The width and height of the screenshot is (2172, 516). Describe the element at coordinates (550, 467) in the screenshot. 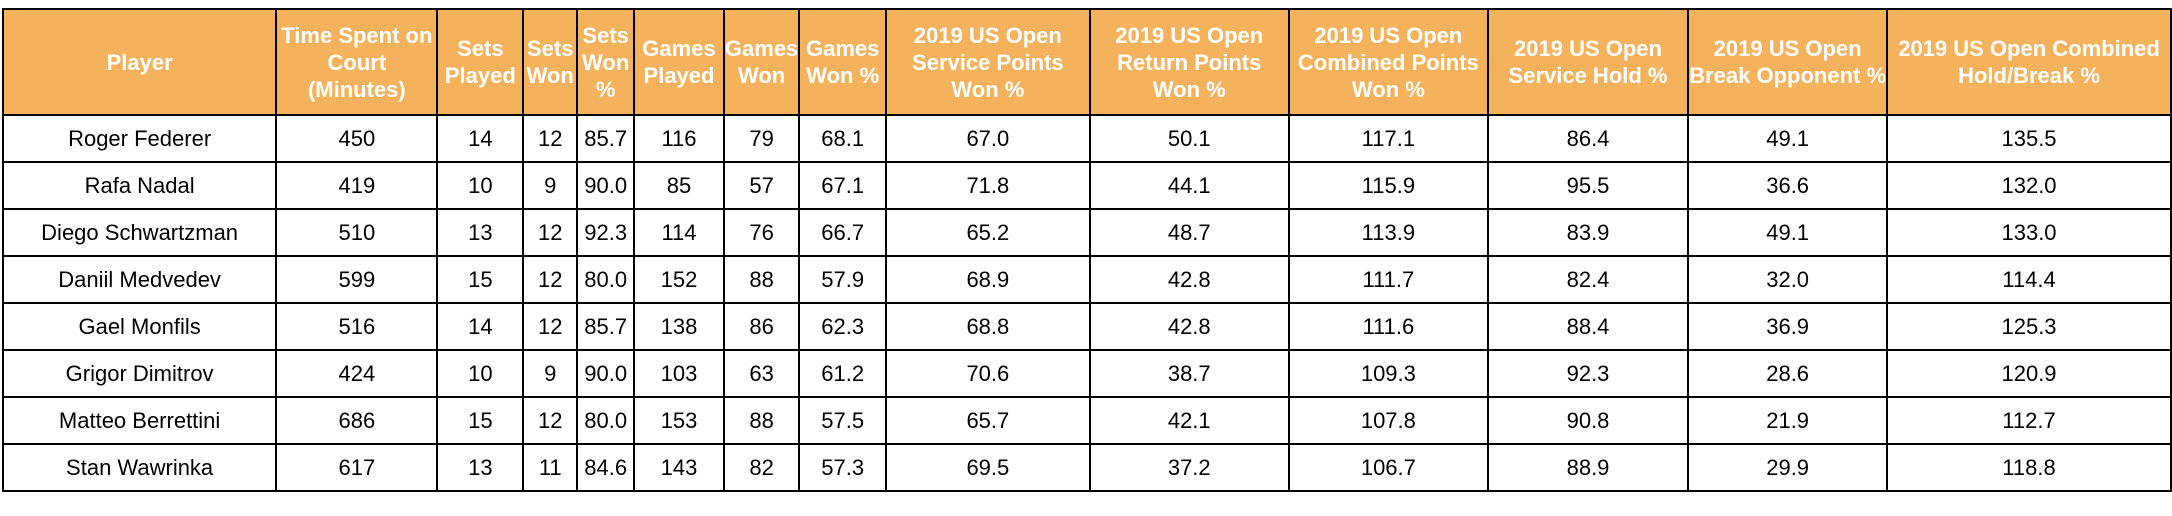

I see `stat-cell: 11` at that location.